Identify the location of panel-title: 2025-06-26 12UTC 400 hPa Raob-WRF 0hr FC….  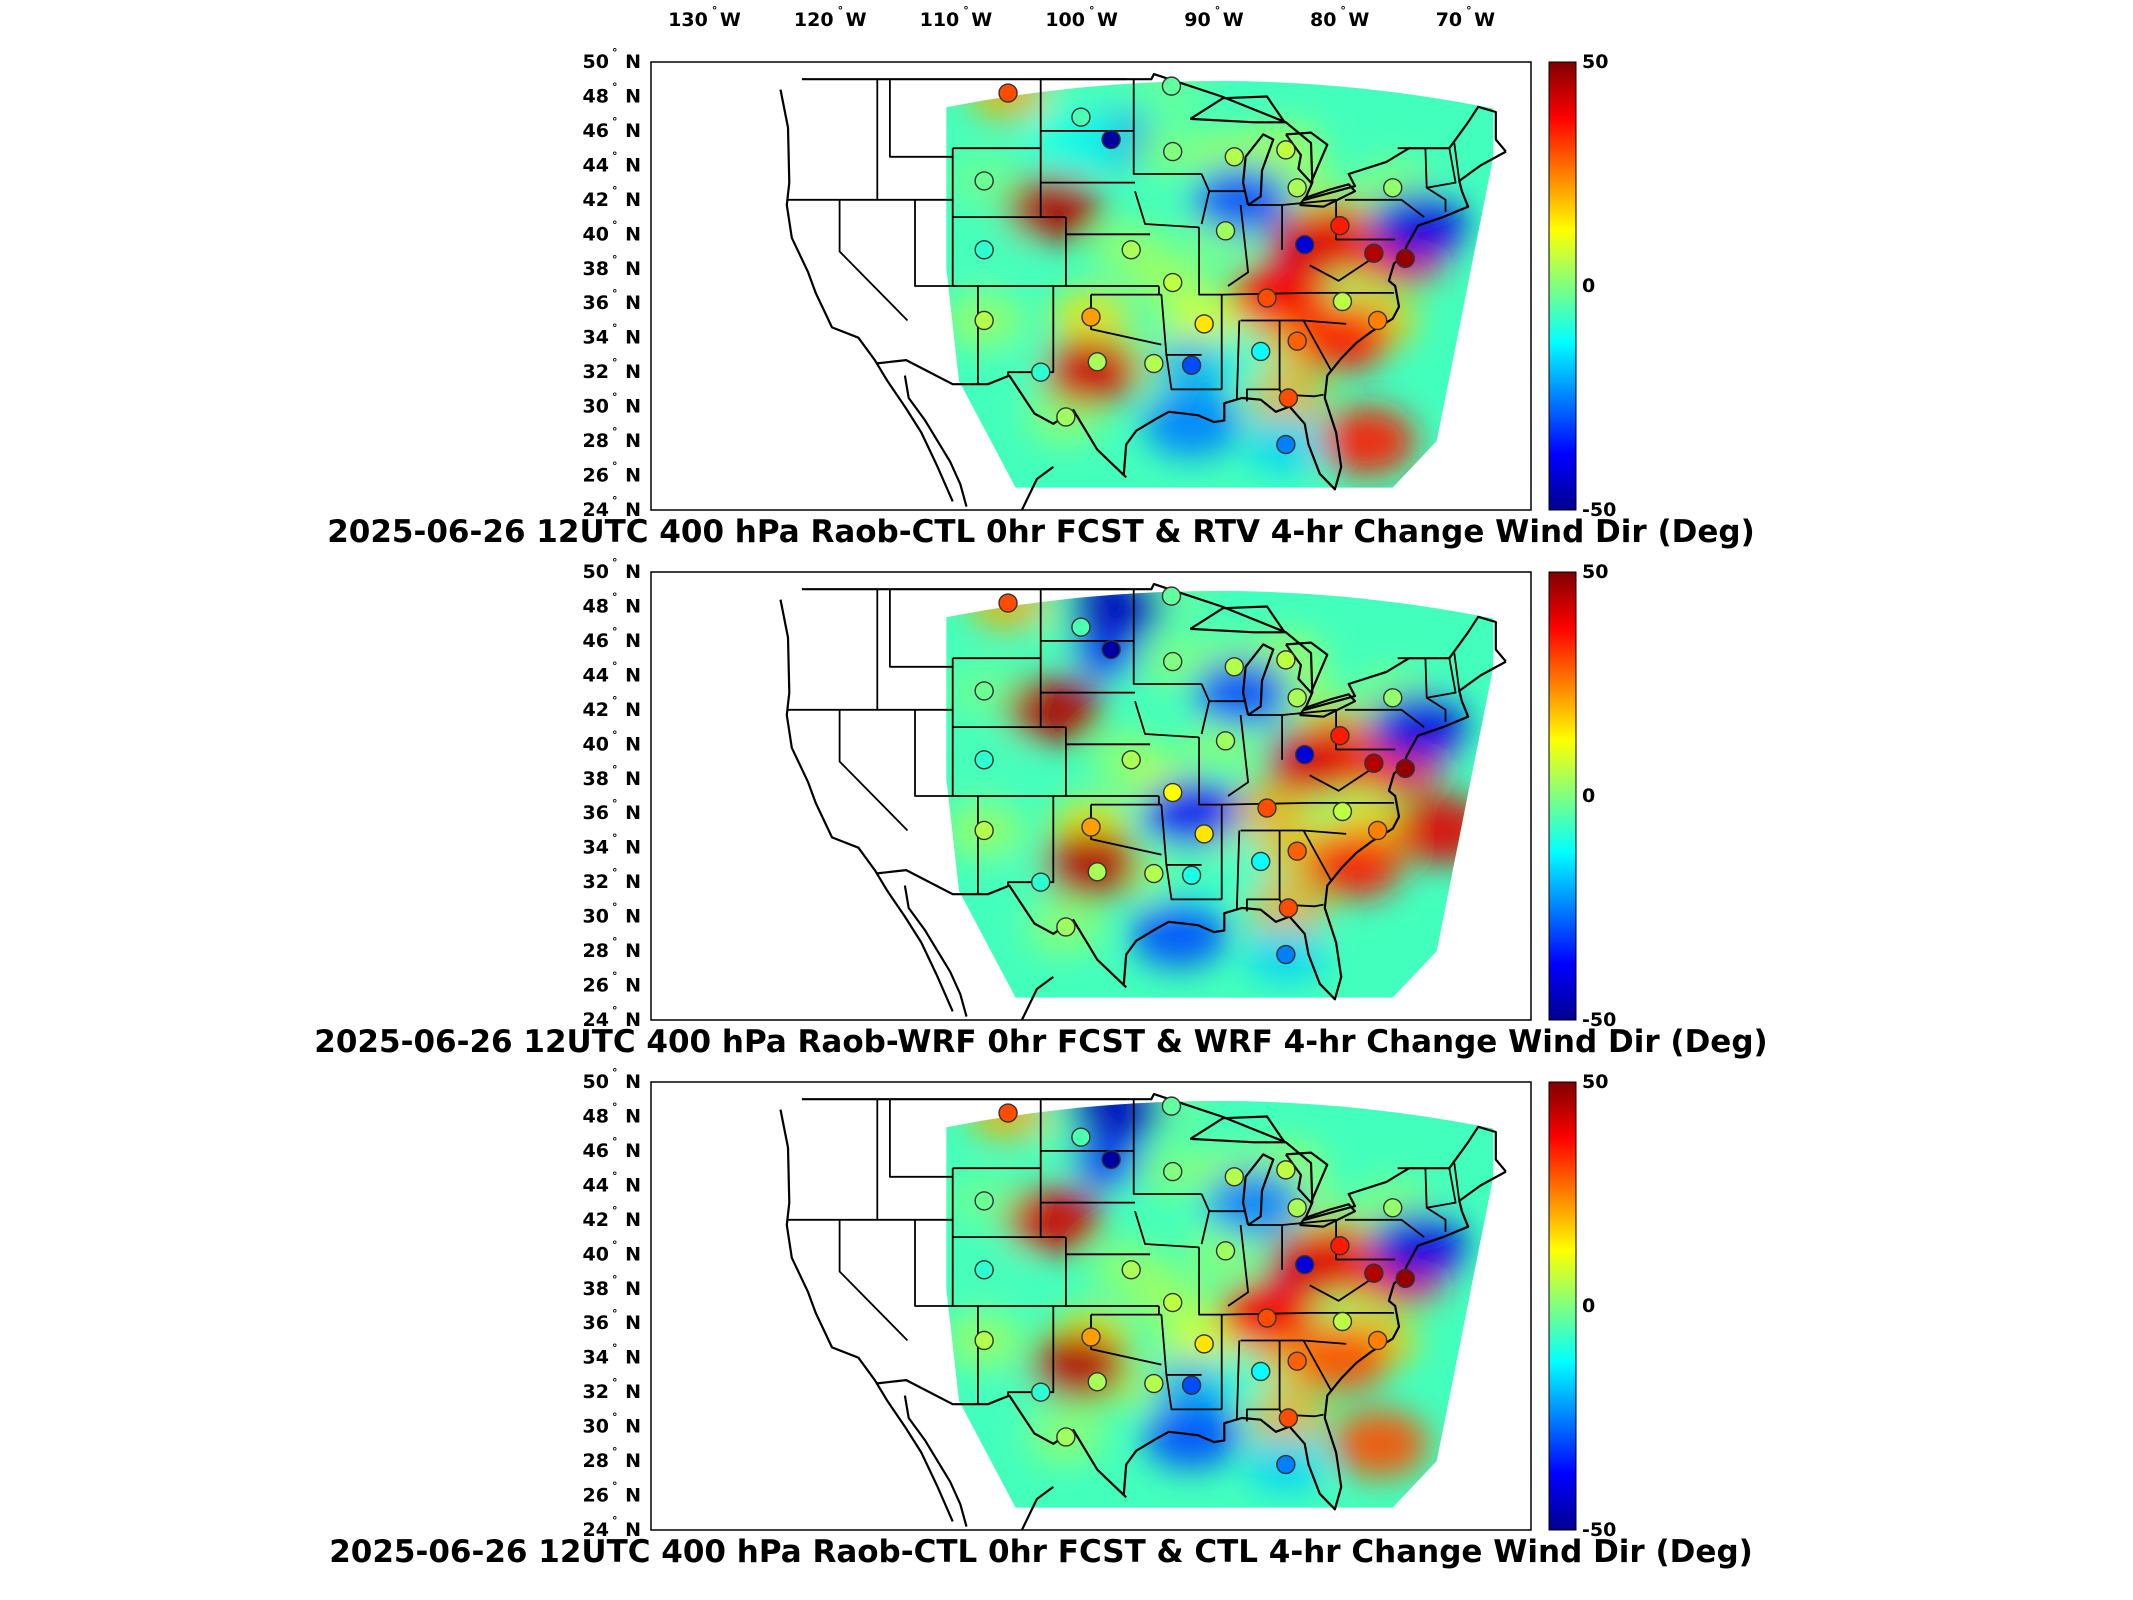
(1040, 1042).